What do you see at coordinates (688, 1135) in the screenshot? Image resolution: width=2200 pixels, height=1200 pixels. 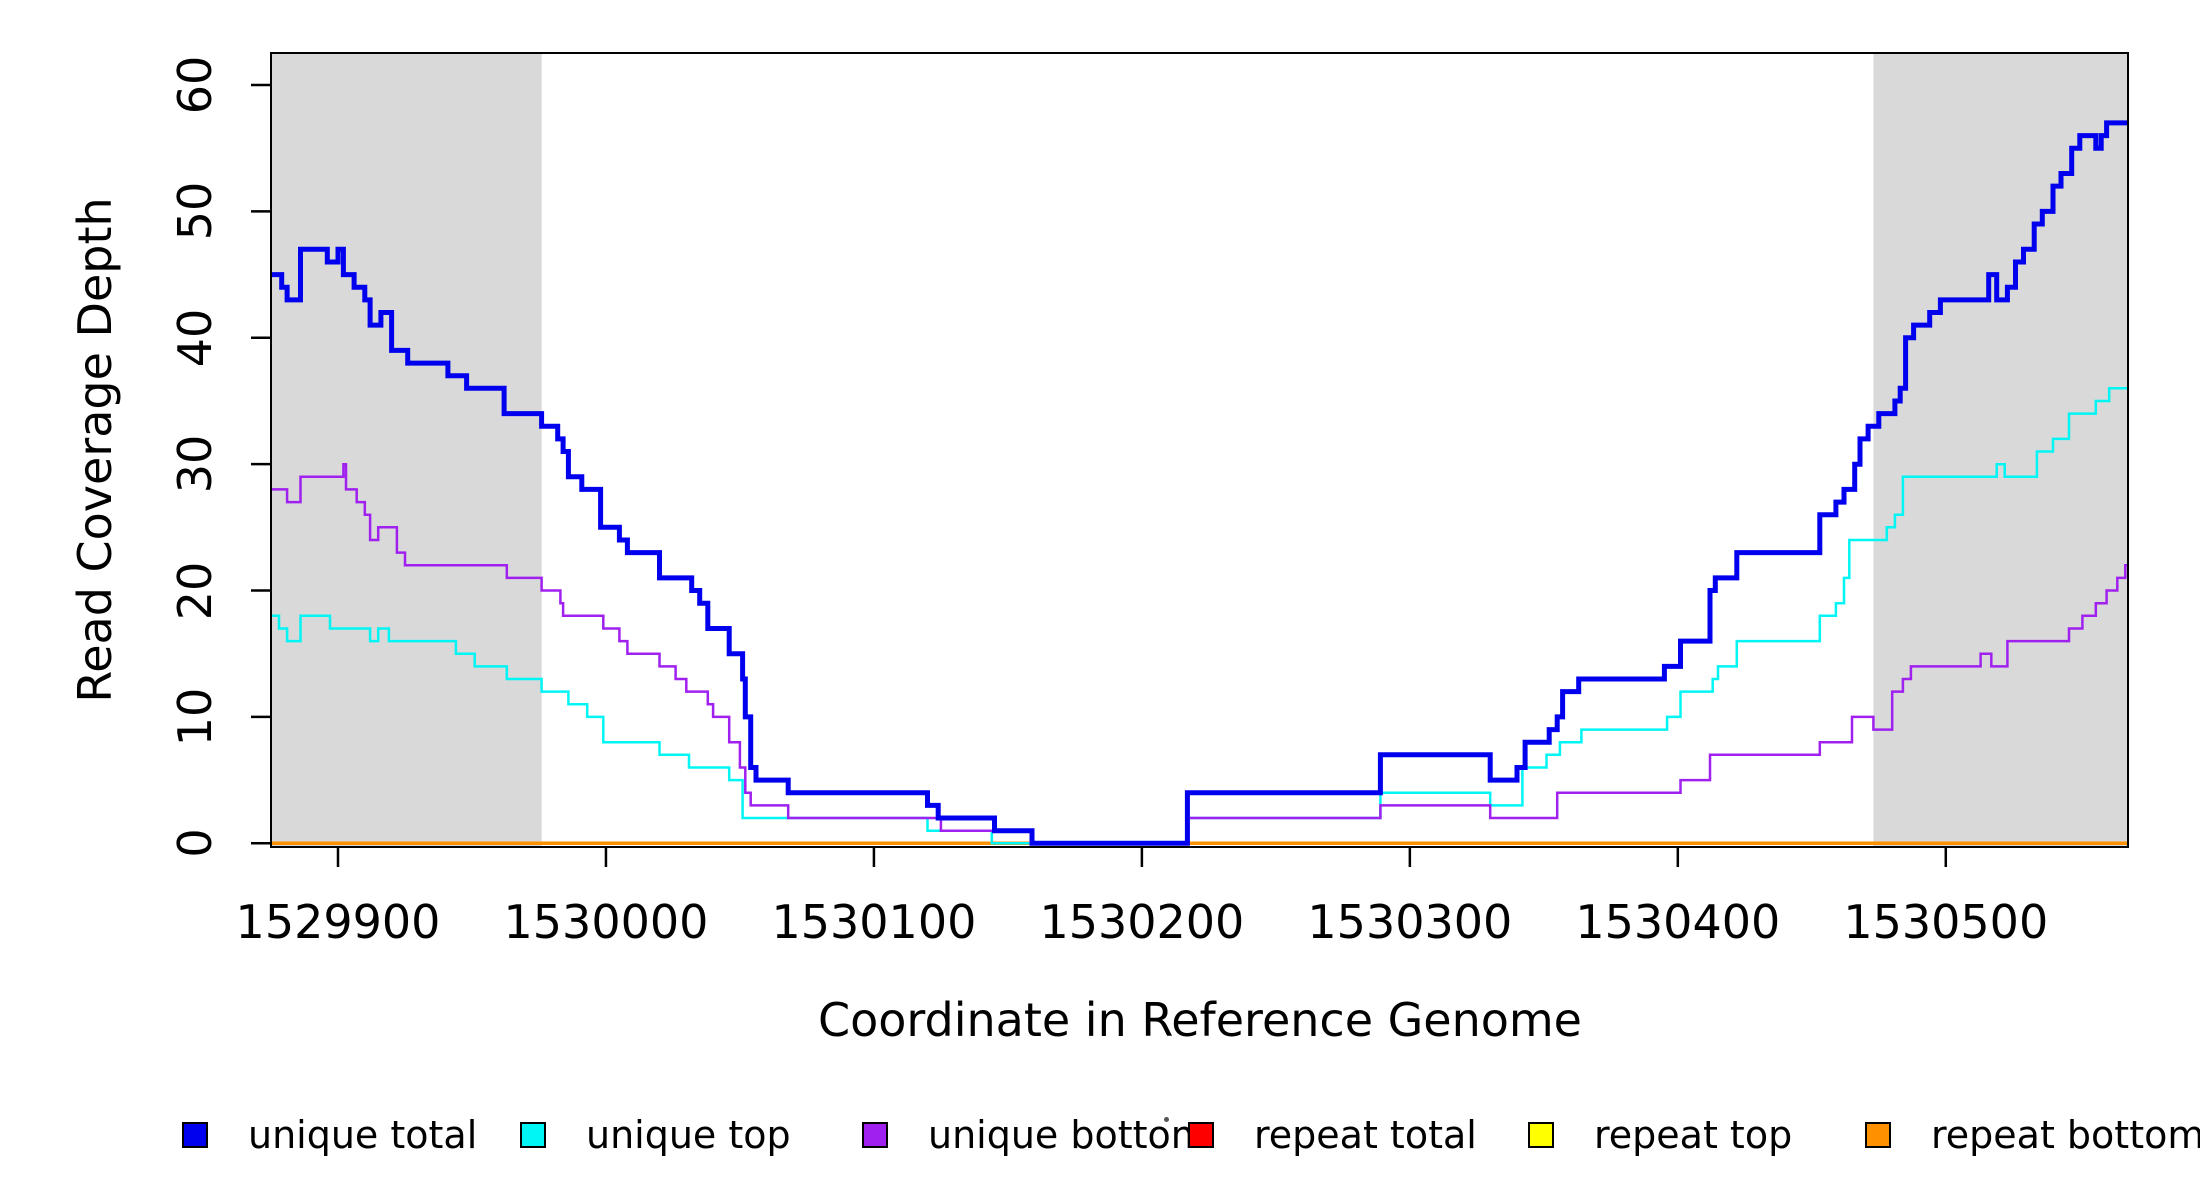 I see `legend-label: unique top` at bounding box center [688, 1135].